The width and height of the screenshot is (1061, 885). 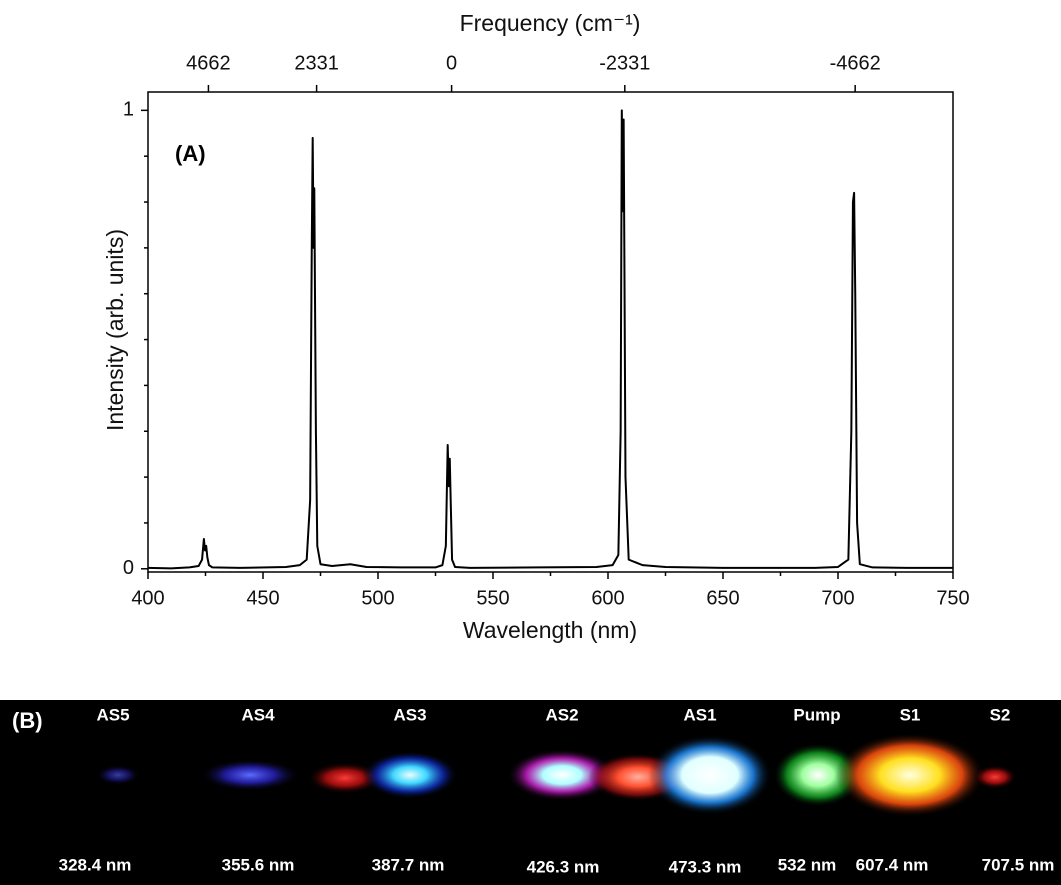 I want to click on x2-tick-label: -4662, so click(x=855, y=63).